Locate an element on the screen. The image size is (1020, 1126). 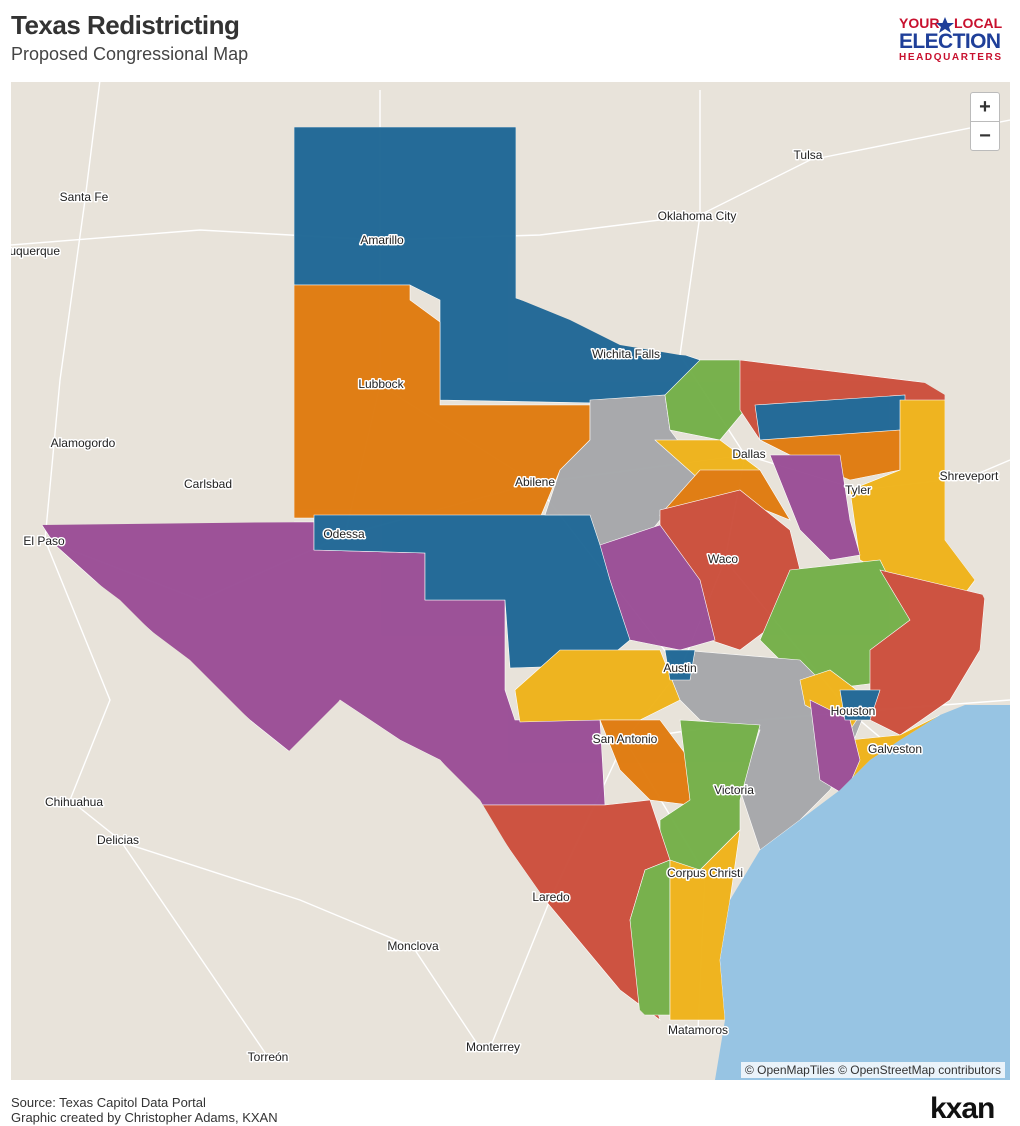
logo-text: HEADQUARTERS is located at coordinates (950, 57).